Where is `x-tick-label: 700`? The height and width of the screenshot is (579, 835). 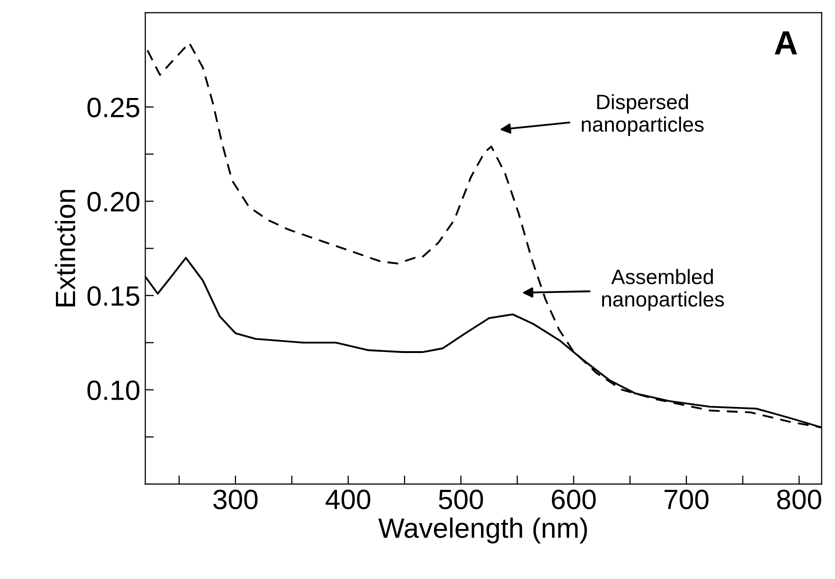
x-tick-label: 700 is located at coordinates (686, 500).